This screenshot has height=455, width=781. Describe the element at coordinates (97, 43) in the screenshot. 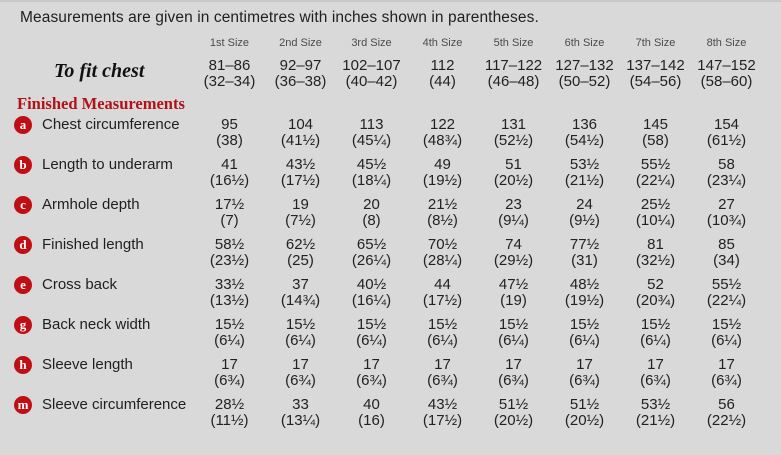

I see `size-header-spacer` at that location.